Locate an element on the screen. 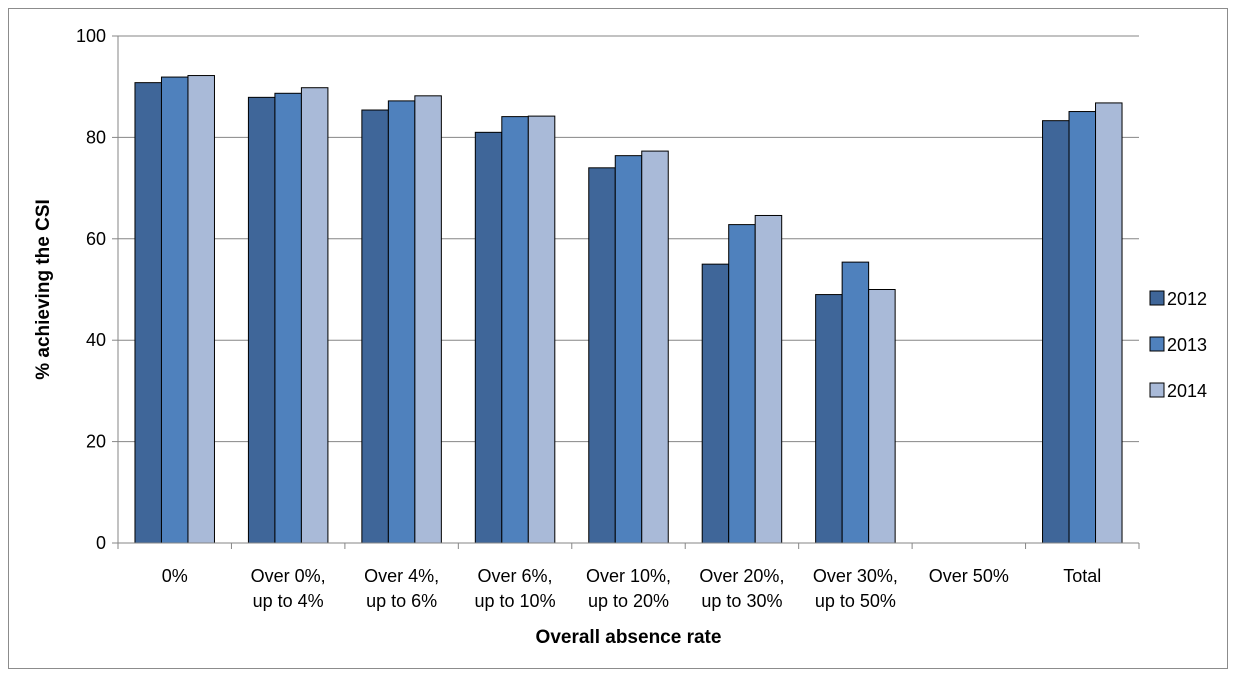  legend-swatch-2014 is located at coordinates (1157, 390).